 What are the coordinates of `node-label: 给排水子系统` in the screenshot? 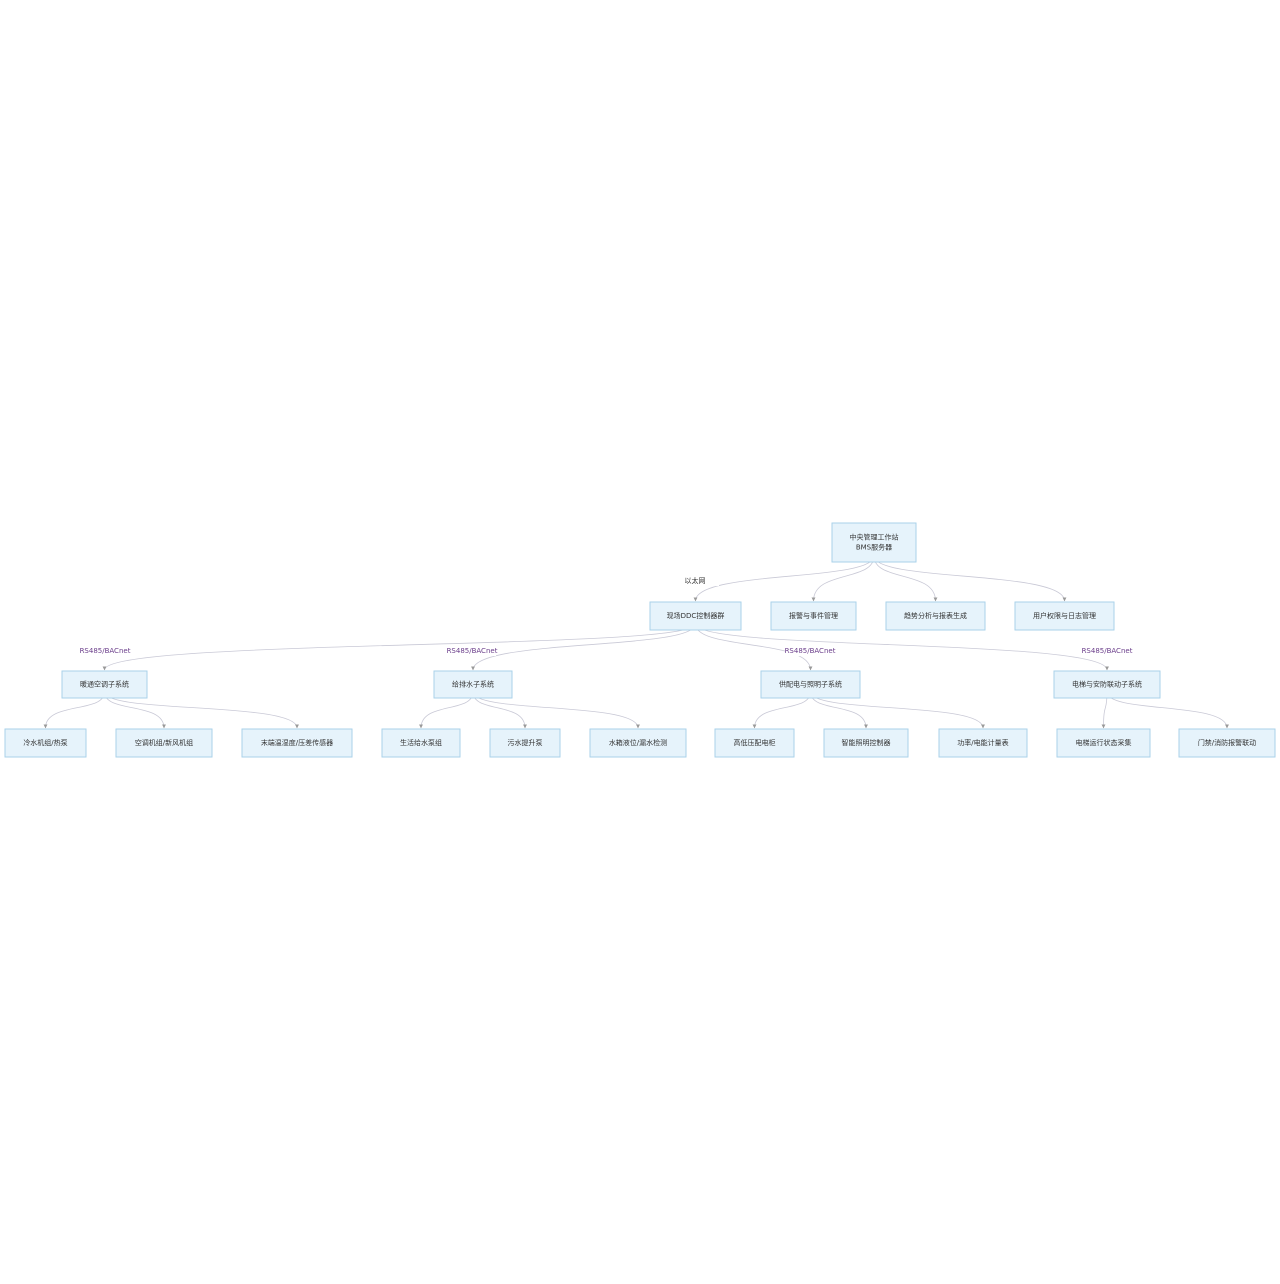 It's located at (473, 684).